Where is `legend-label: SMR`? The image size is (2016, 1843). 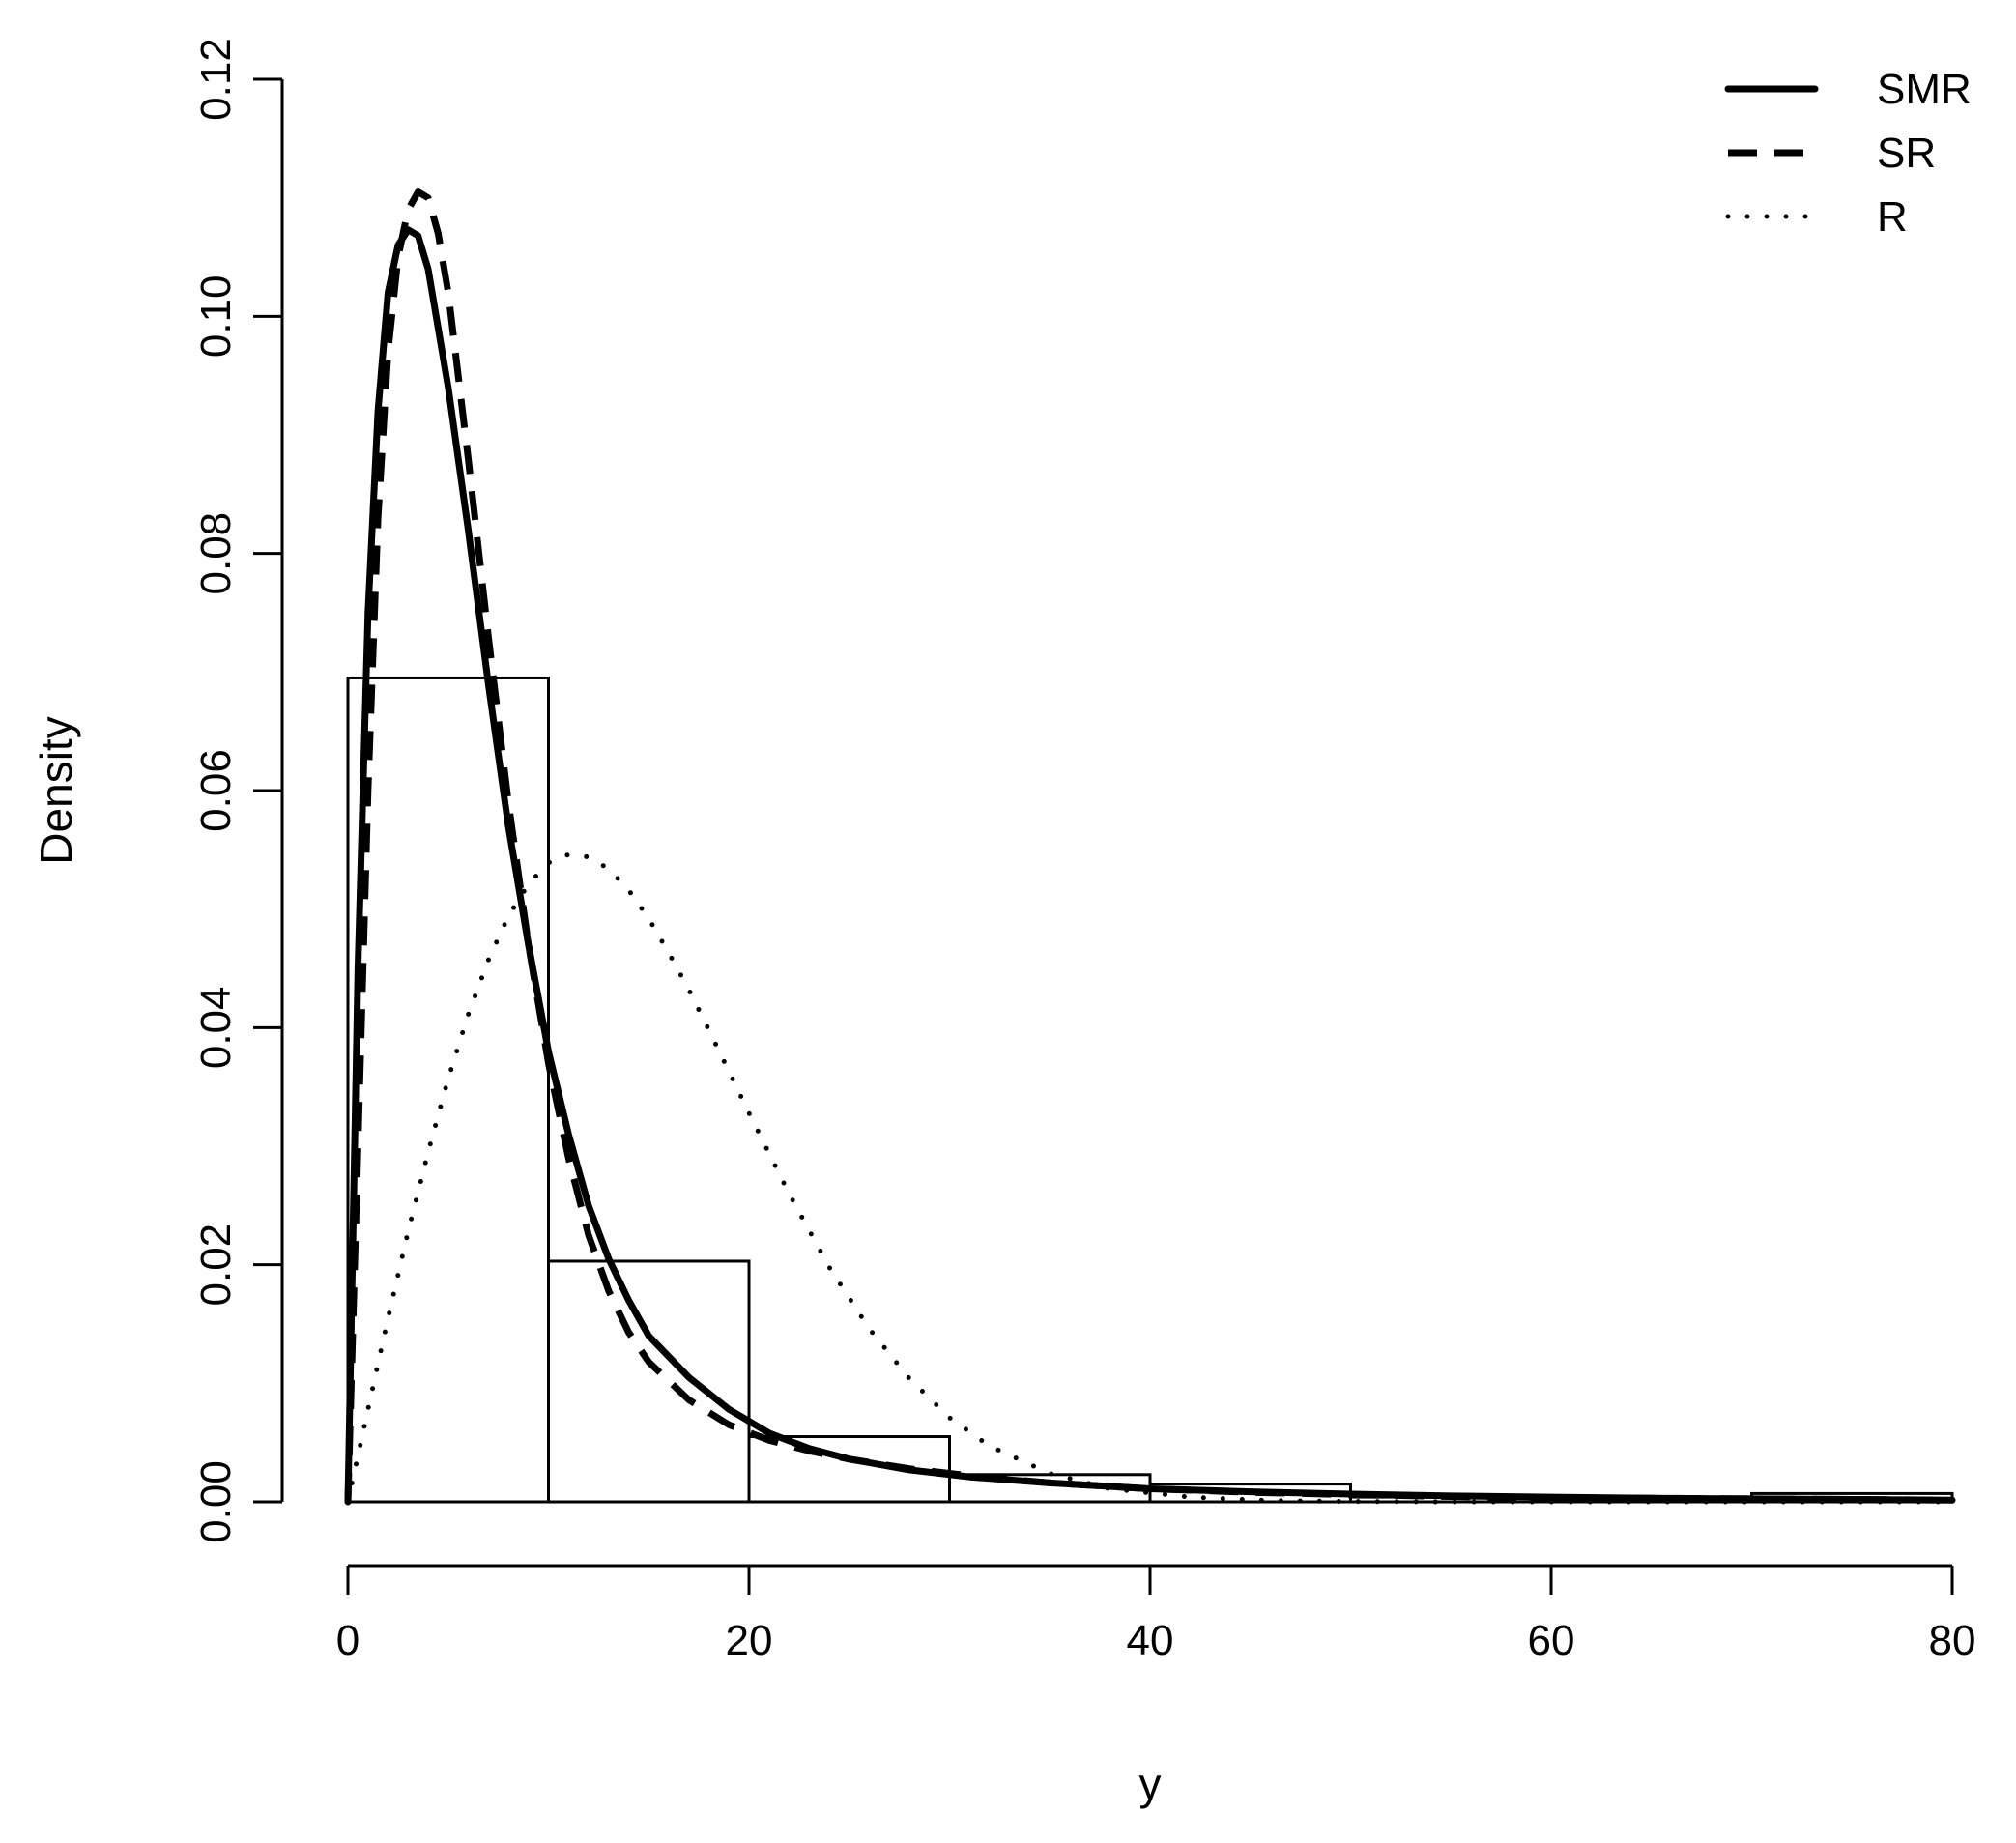
legend-label: SMR is located at coordinates (1925, 90).